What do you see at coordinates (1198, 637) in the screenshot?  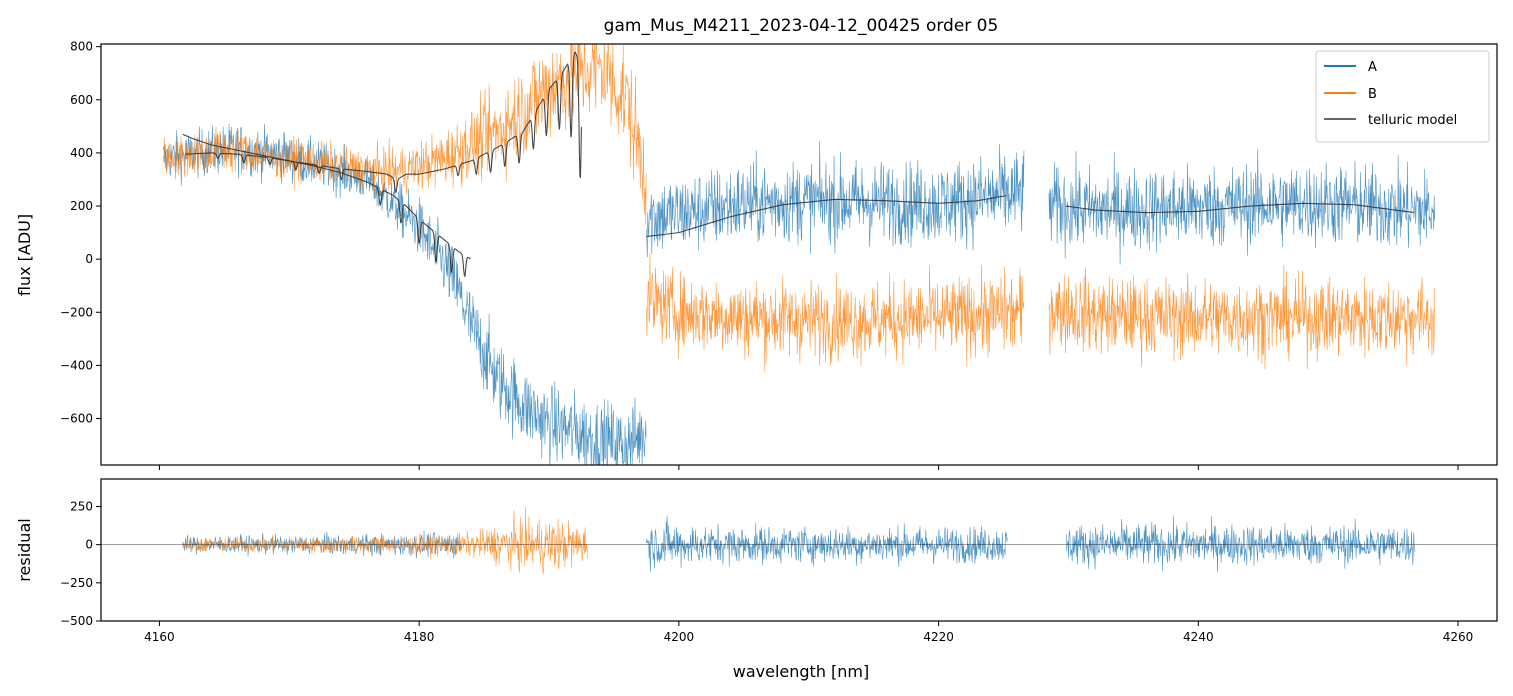 I see `residual-x-tick-label-4: 4240` at bounding box center [1198, 637].